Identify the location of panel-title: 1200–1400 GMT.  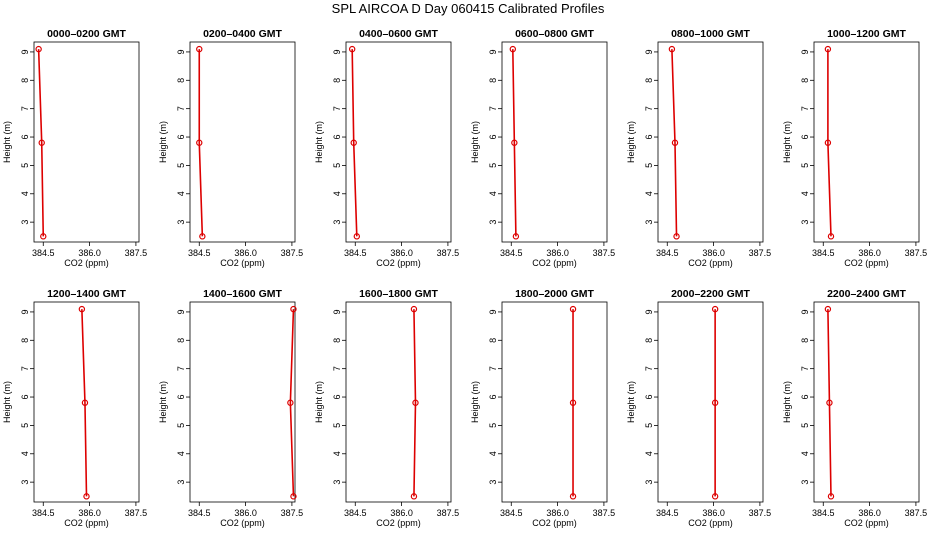
(86, 294).